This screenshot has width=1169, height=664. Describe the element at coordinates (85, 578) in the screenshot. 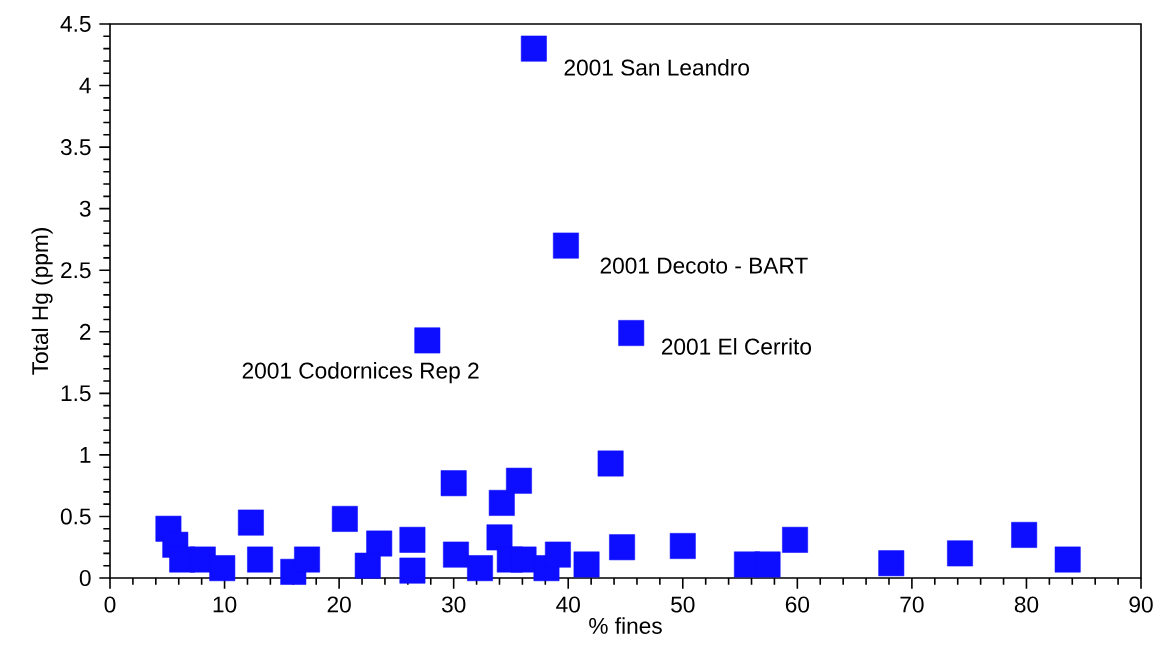

I see `y-tick-label: 0` at that location.